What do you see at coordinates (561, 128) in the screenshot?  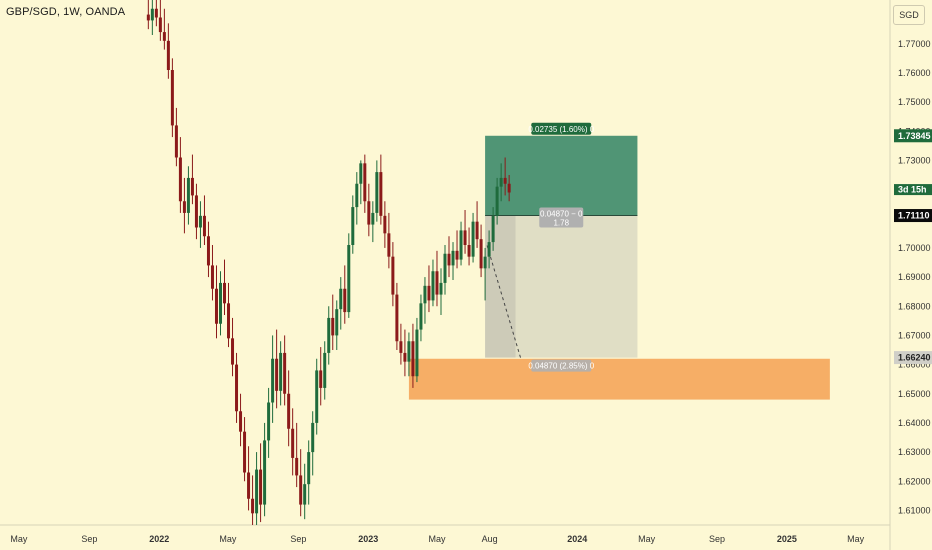 I see `target-label-bg` at bounding box center [561, 128].